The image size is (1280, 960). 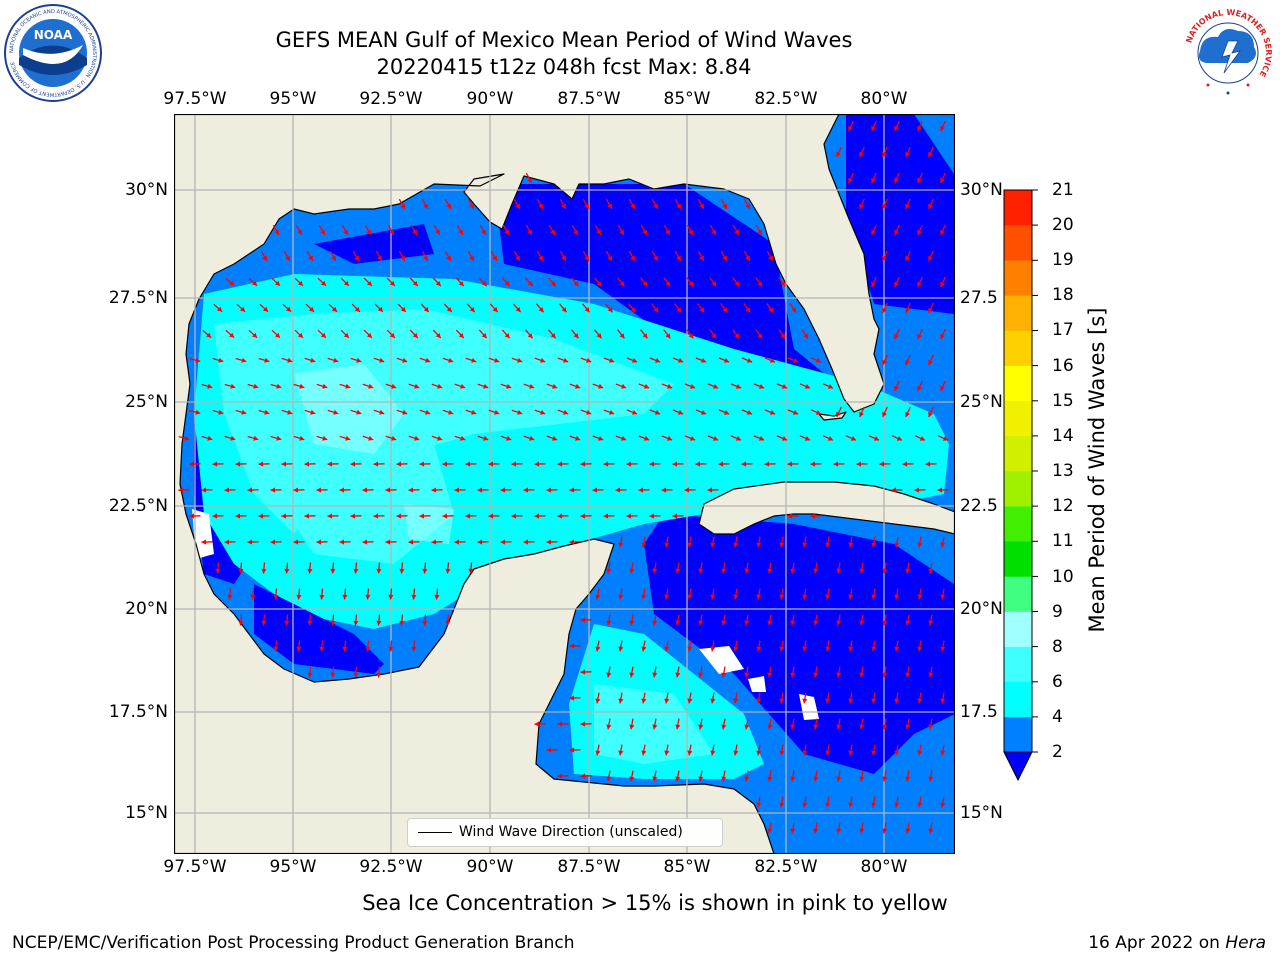 What do you see at coordinates (981, 402) in the screenshot?
I see `lat-label-right: 25°N` at bounding box center [981, 402].